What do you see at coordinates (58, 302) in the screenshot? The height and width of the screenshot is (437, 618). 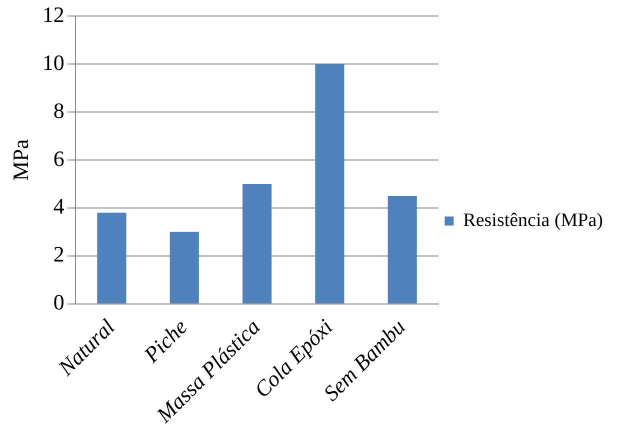 I see `y-tick-label: 0` at bounding box center [58, 302].